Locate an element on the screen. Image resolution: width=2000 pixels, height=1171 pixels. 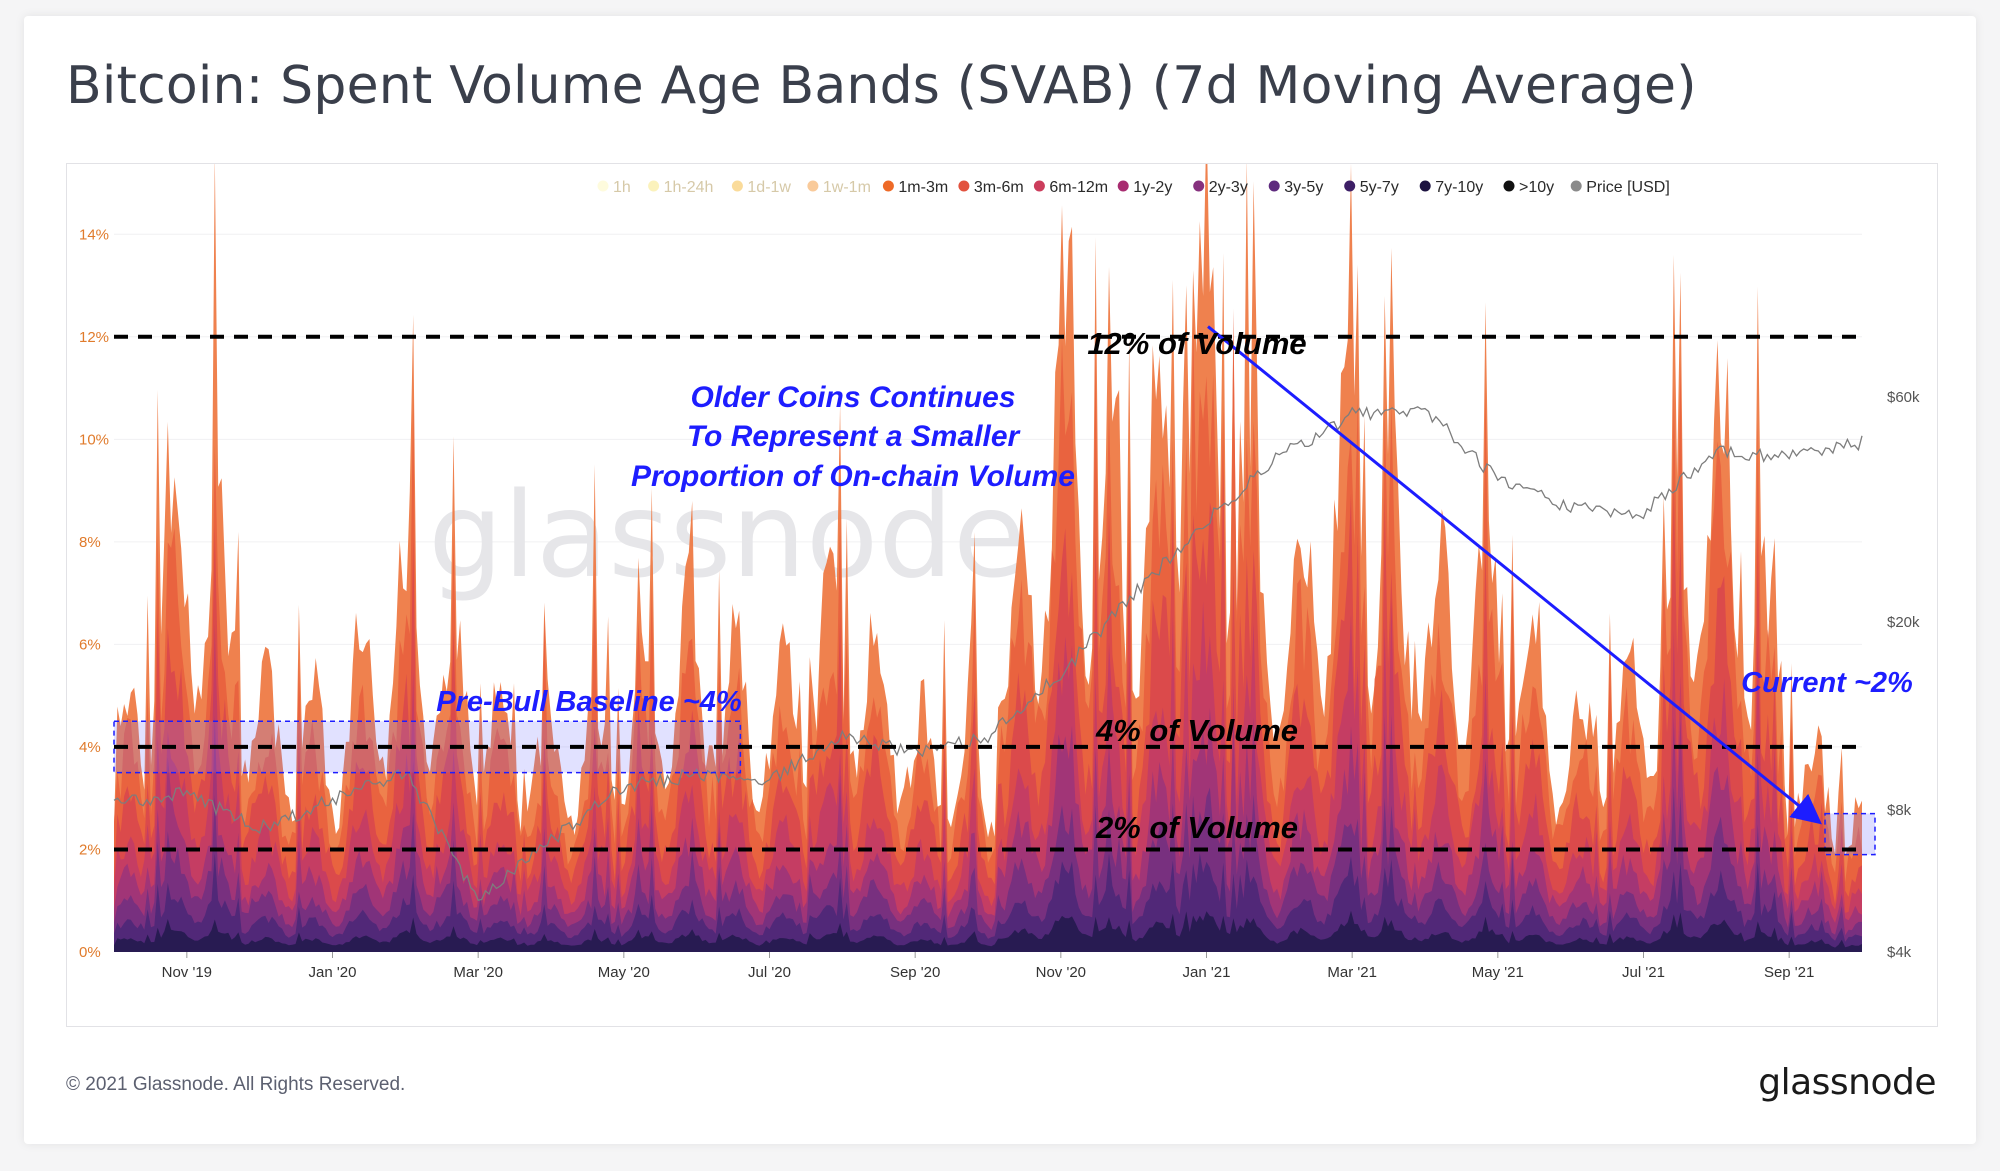
legend-item: 1h is located at coordinates (614, 187).